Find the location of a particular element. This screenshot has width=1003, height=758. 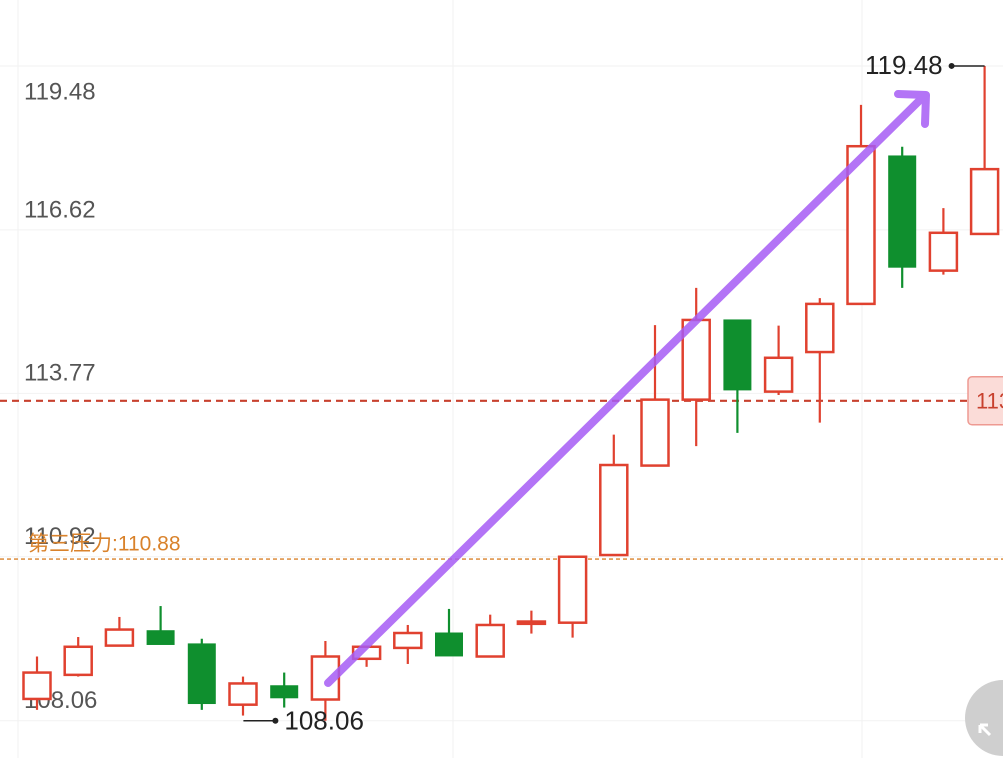

min-label: 108.06 is located at coordinates (324, 721).